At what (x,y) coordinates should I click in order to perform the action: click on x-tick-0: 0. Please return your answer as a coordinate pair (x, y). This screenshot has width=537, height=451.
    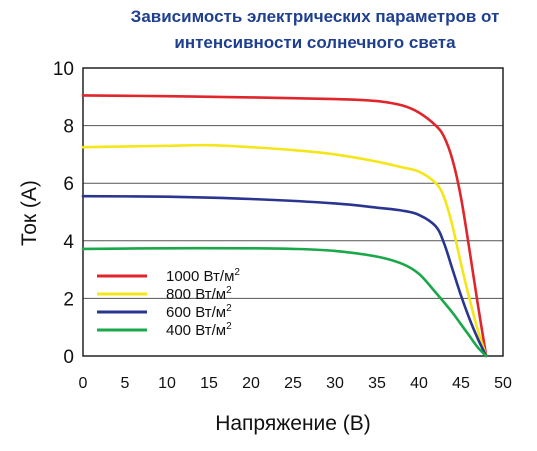
    Looking at the image, I should click on (83, 383).